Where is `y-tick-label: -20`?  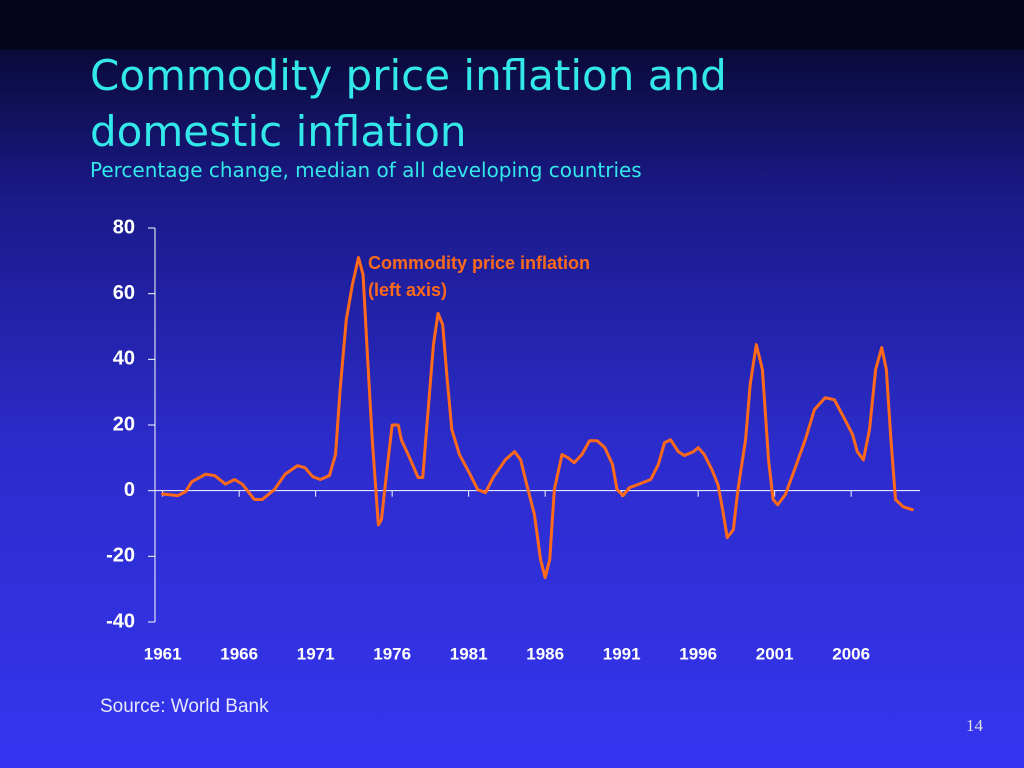
y-tick-label: -20 is located at coordinates (120, 556).